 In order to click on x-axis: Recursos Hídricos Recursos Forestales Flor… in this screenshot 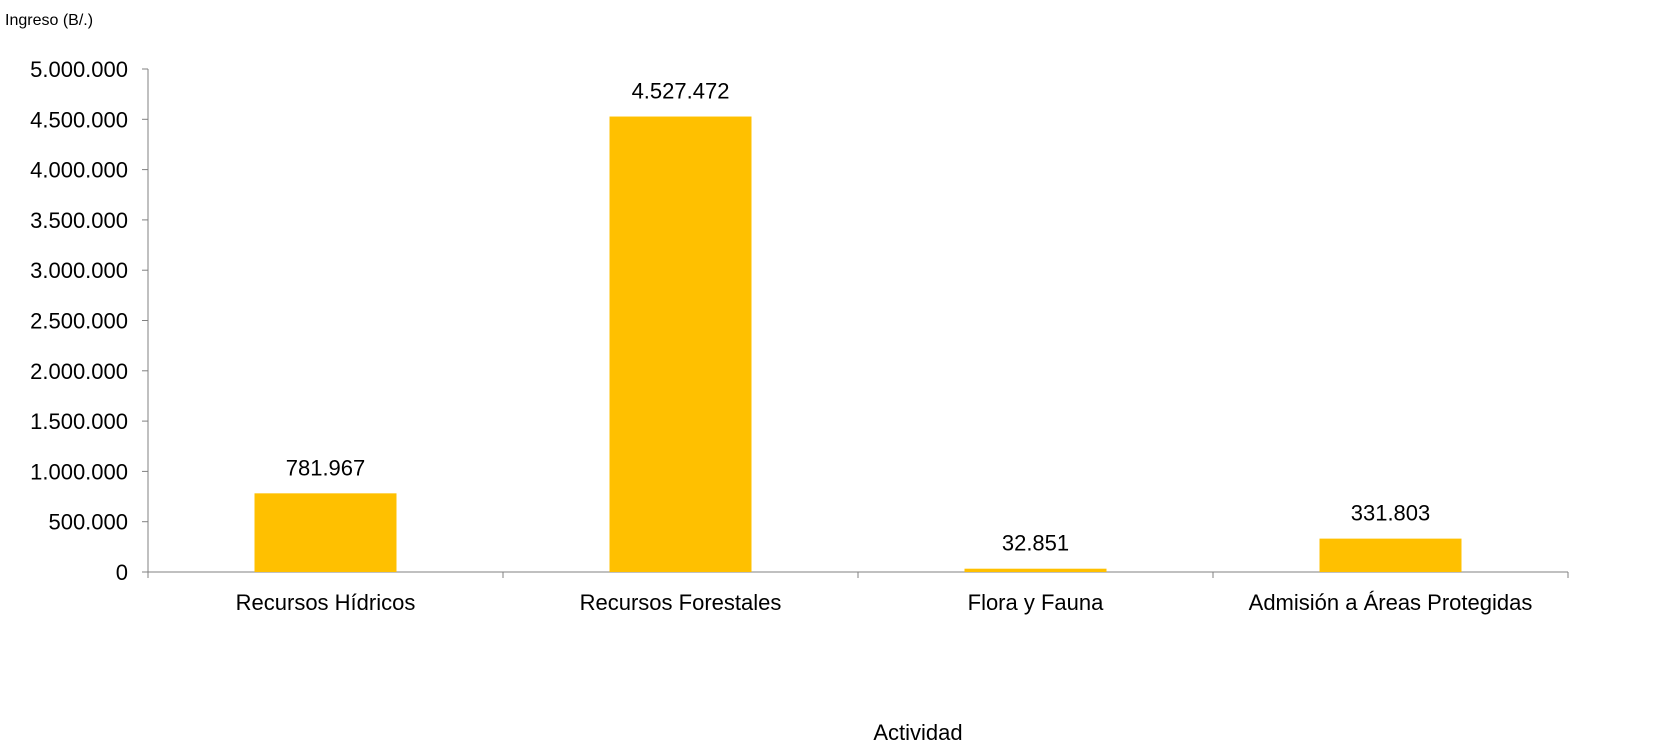, I will do `click(858, 593)`.